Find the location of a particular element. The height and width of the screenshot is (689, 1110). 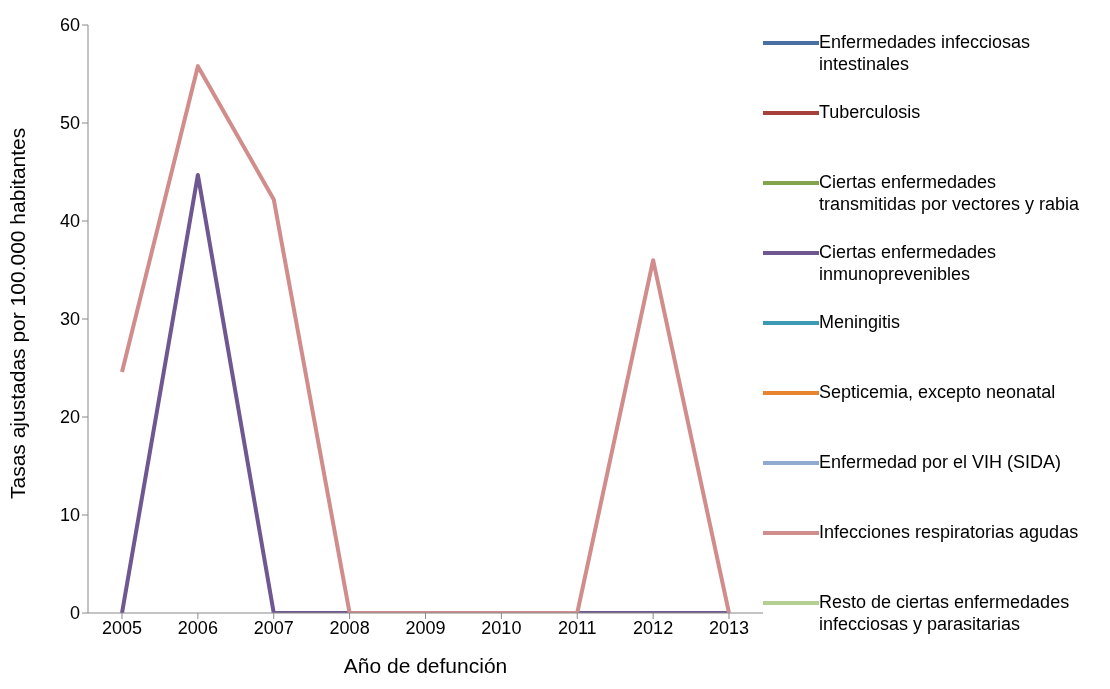

legend-label: Septicemia, excepto neonatal is located at coordinates (937, 391).